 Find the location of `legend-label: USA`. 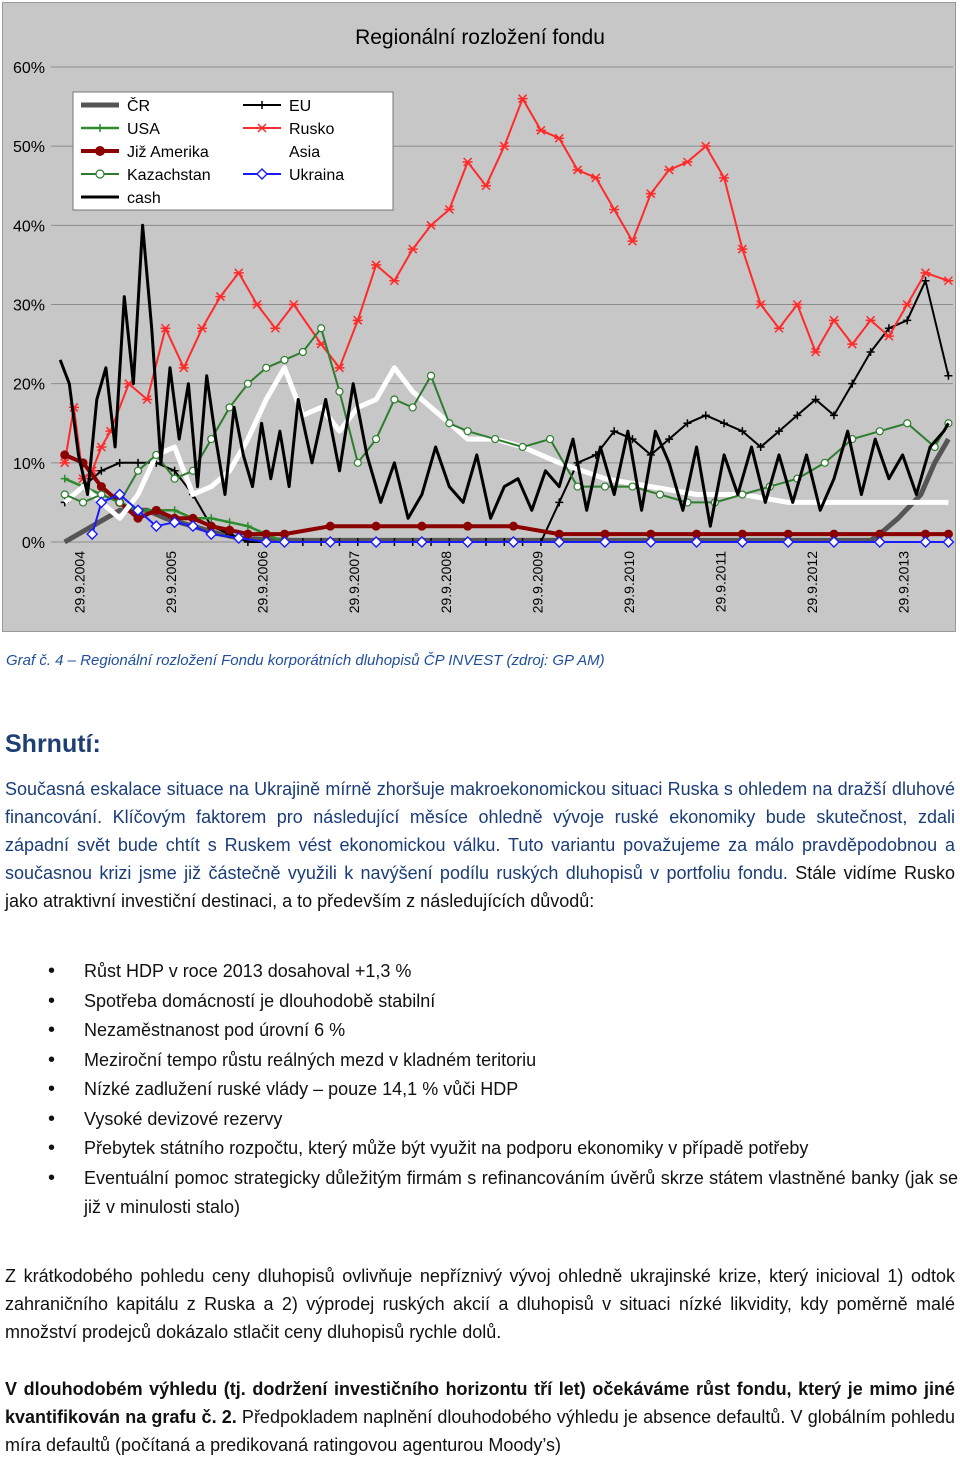

legend-label: USA is located at coordinates (143, 129).